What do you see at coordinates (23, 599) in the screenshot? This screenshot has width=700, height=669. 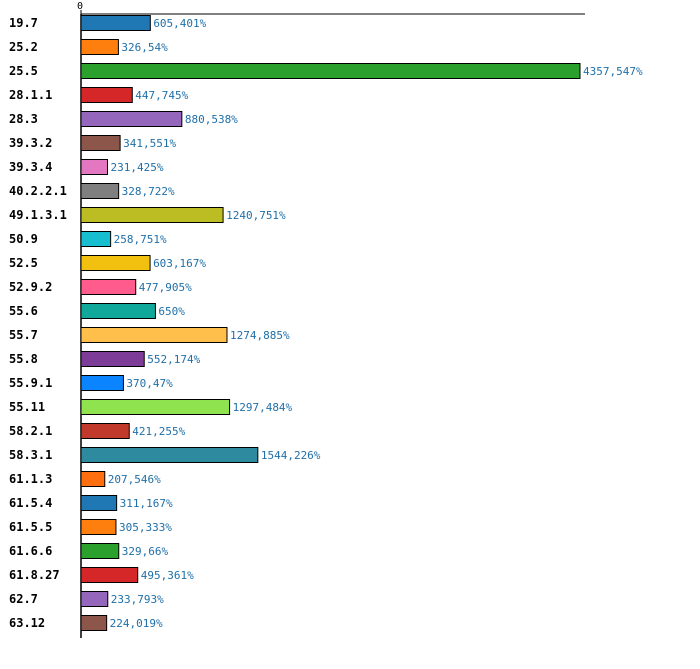 I see `category-label: 62.7` at bounding box center [23, 599].